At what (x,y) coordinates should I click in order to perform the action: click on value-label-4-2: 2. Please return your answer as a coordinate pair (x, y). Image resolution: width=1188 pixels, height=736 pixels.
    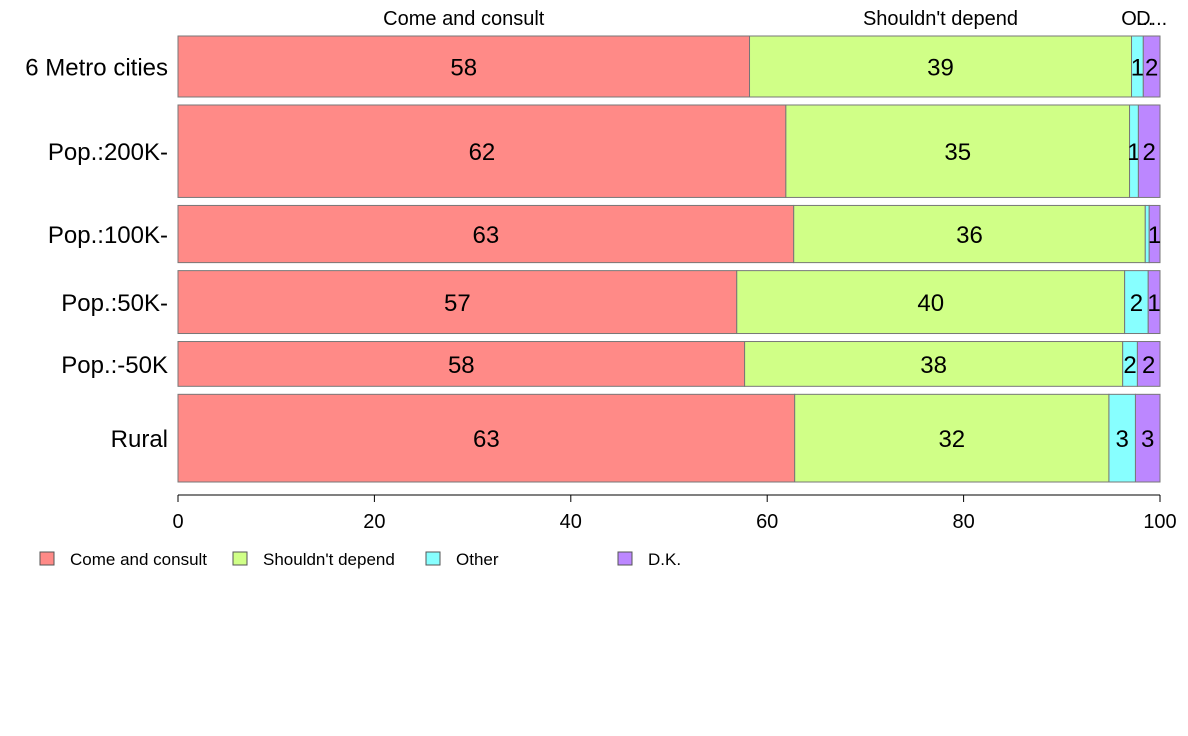
    Looking at the image, I should click on (1129, 365).